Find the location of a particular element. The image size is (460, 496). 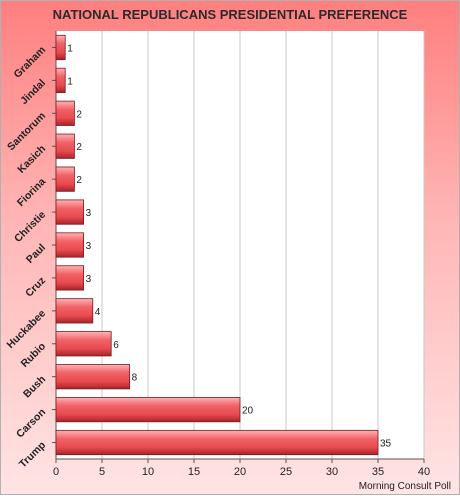

bar-jindal is located at coordinates (60, 80).